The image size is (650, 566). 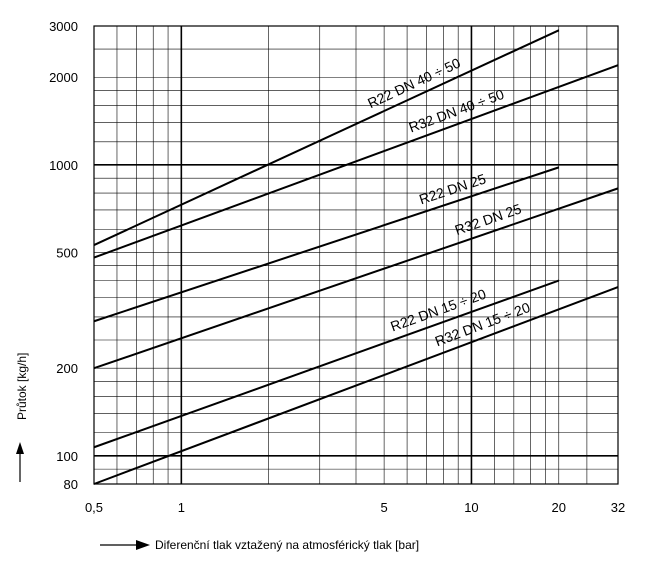 What do you see at coordinates (63, 165) in the screenshot?
I see `y-tick-label: 1000` at bounding box center [63, 165].